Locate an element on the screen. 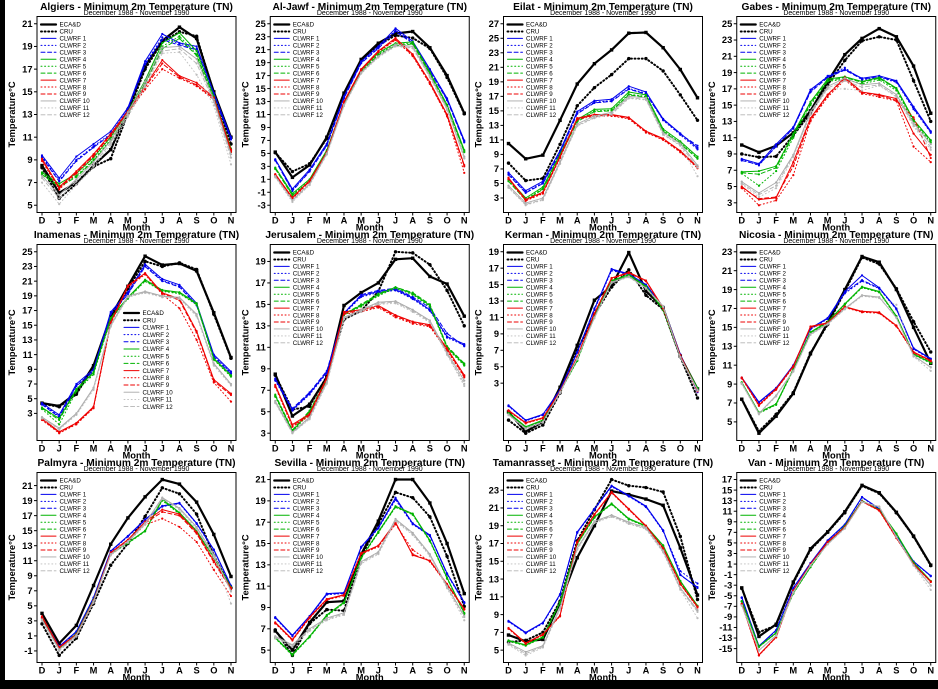 Image resolution: width=938 pixels, height=689 pixels. legend-entry: CLWRF 6 is located at coordinates (146, 364).